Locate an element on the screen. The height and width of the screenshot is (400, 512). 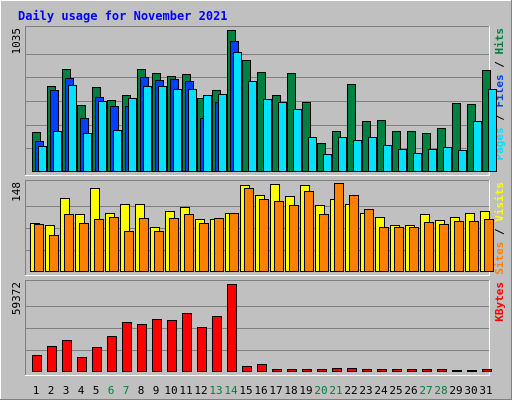
x-tick-label-19: 19 is located at coordinates (305, 390).